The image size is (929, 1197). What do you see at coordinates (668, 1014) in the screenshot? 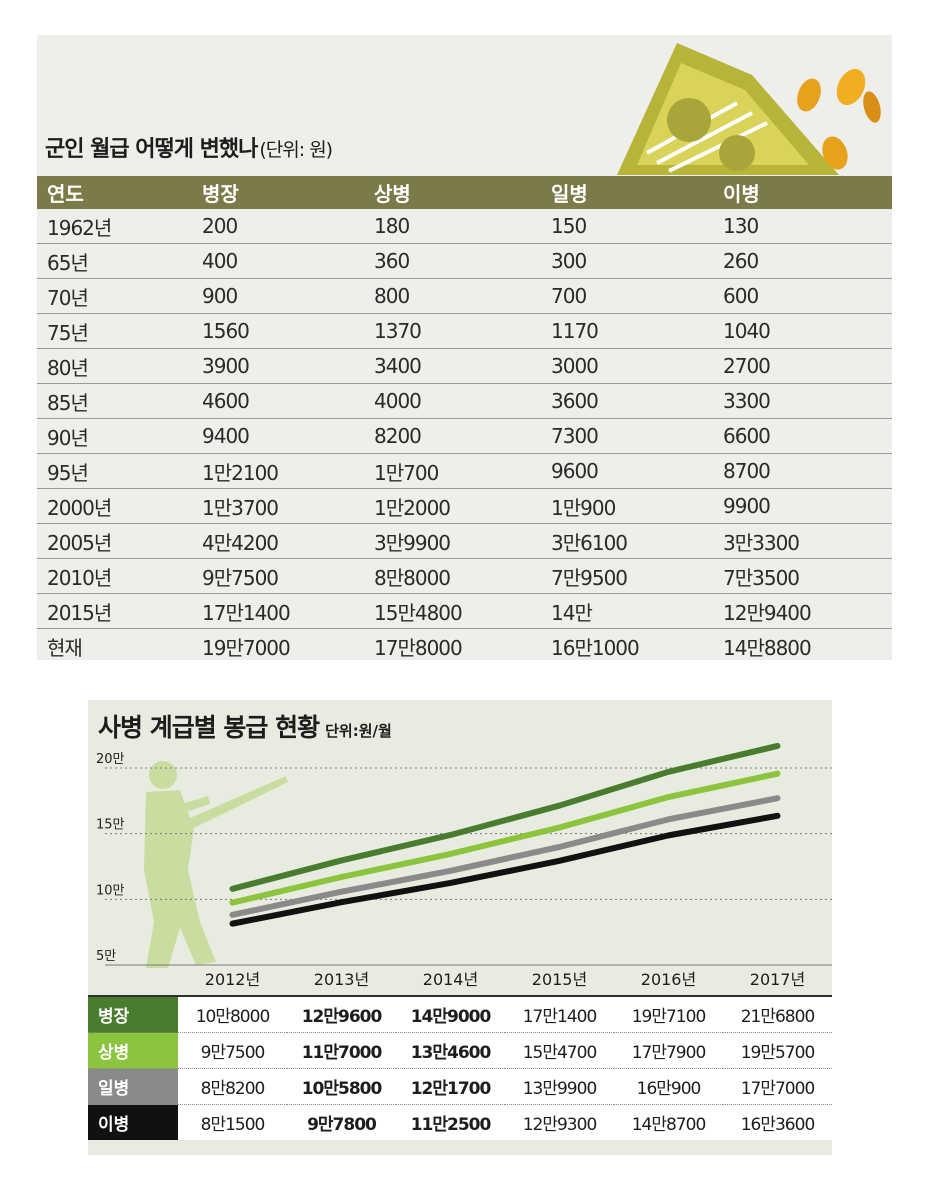
I see `salary-value-cell: 19만7100` at bounding box center [668, 1014].